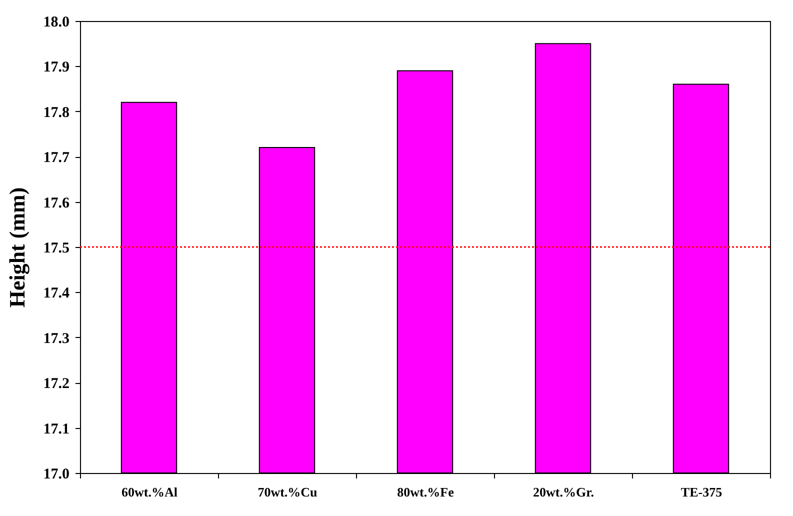 The height and width of the screenshot is (516, 793). I want to click on x-tick-label: 60wt.%Al, so click(150, 492).